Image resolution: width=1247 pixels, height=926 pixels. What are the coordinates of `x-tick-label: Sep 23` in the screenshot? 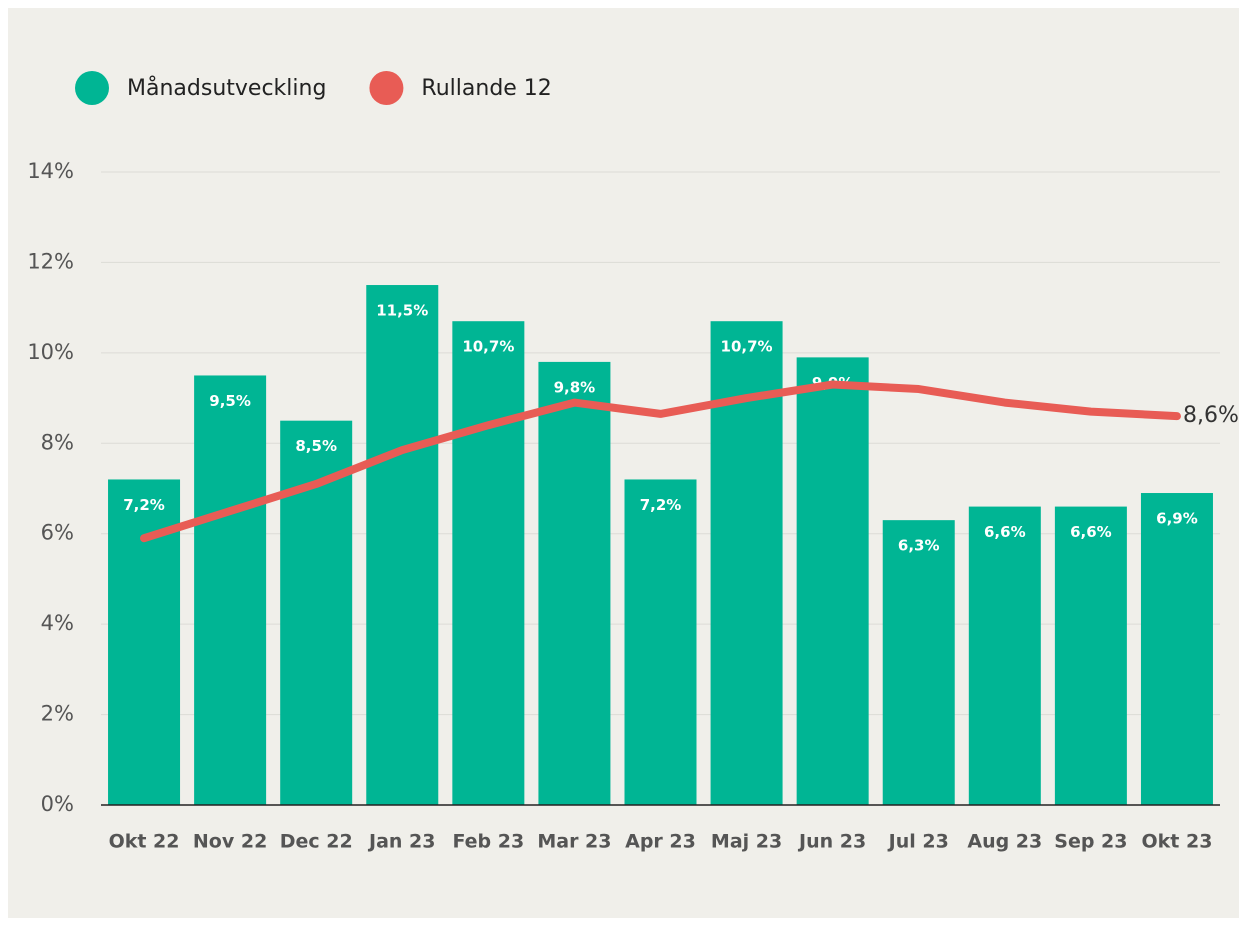 It's located at (1090, 842).